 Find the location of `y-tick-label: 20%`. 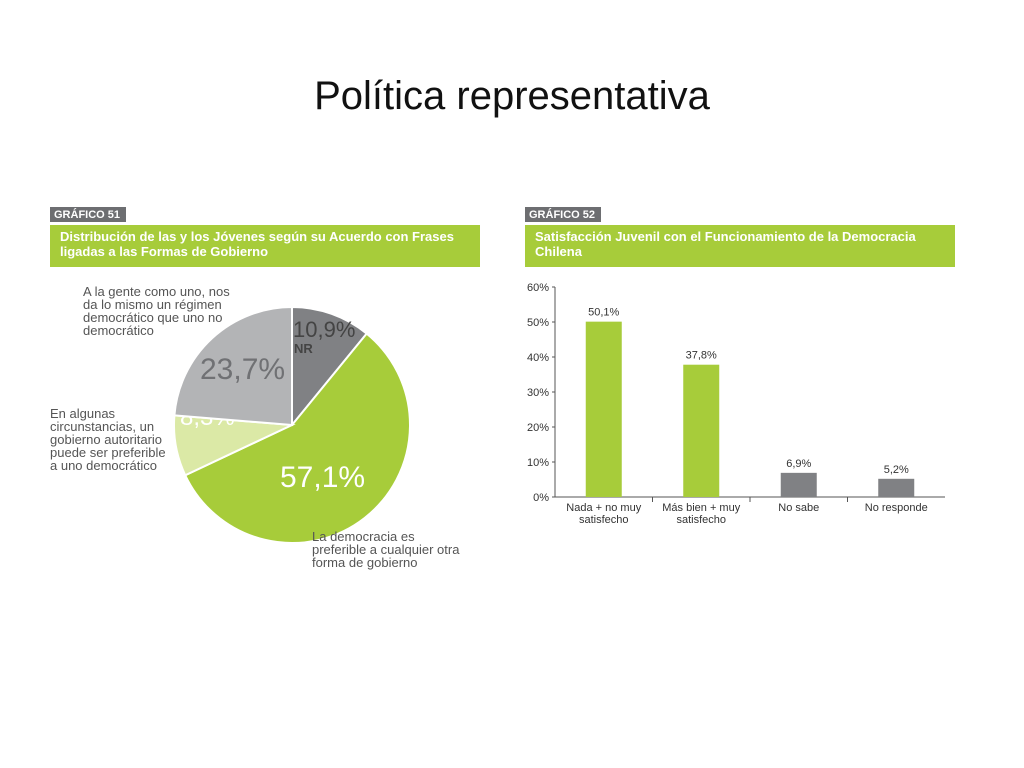

y-tick-label: 20% is located at coordinates (538, 428).